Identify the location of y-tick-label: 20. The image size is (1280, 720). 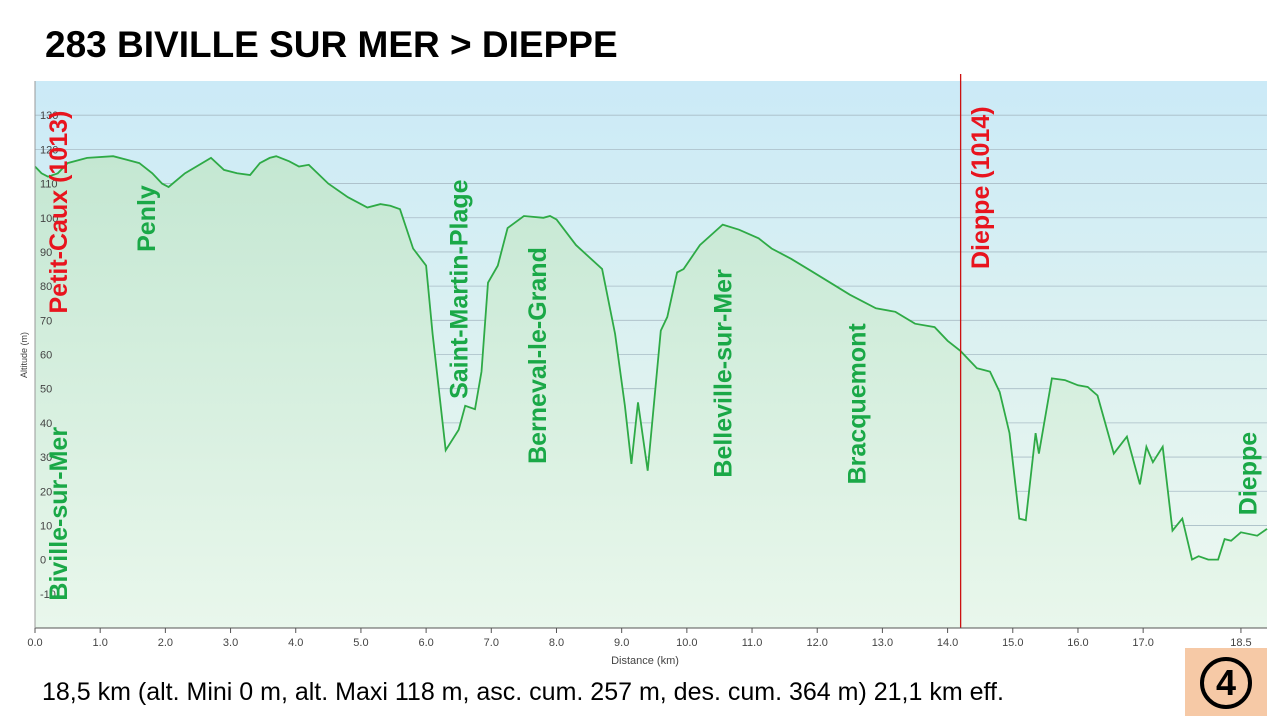
(46, 492).